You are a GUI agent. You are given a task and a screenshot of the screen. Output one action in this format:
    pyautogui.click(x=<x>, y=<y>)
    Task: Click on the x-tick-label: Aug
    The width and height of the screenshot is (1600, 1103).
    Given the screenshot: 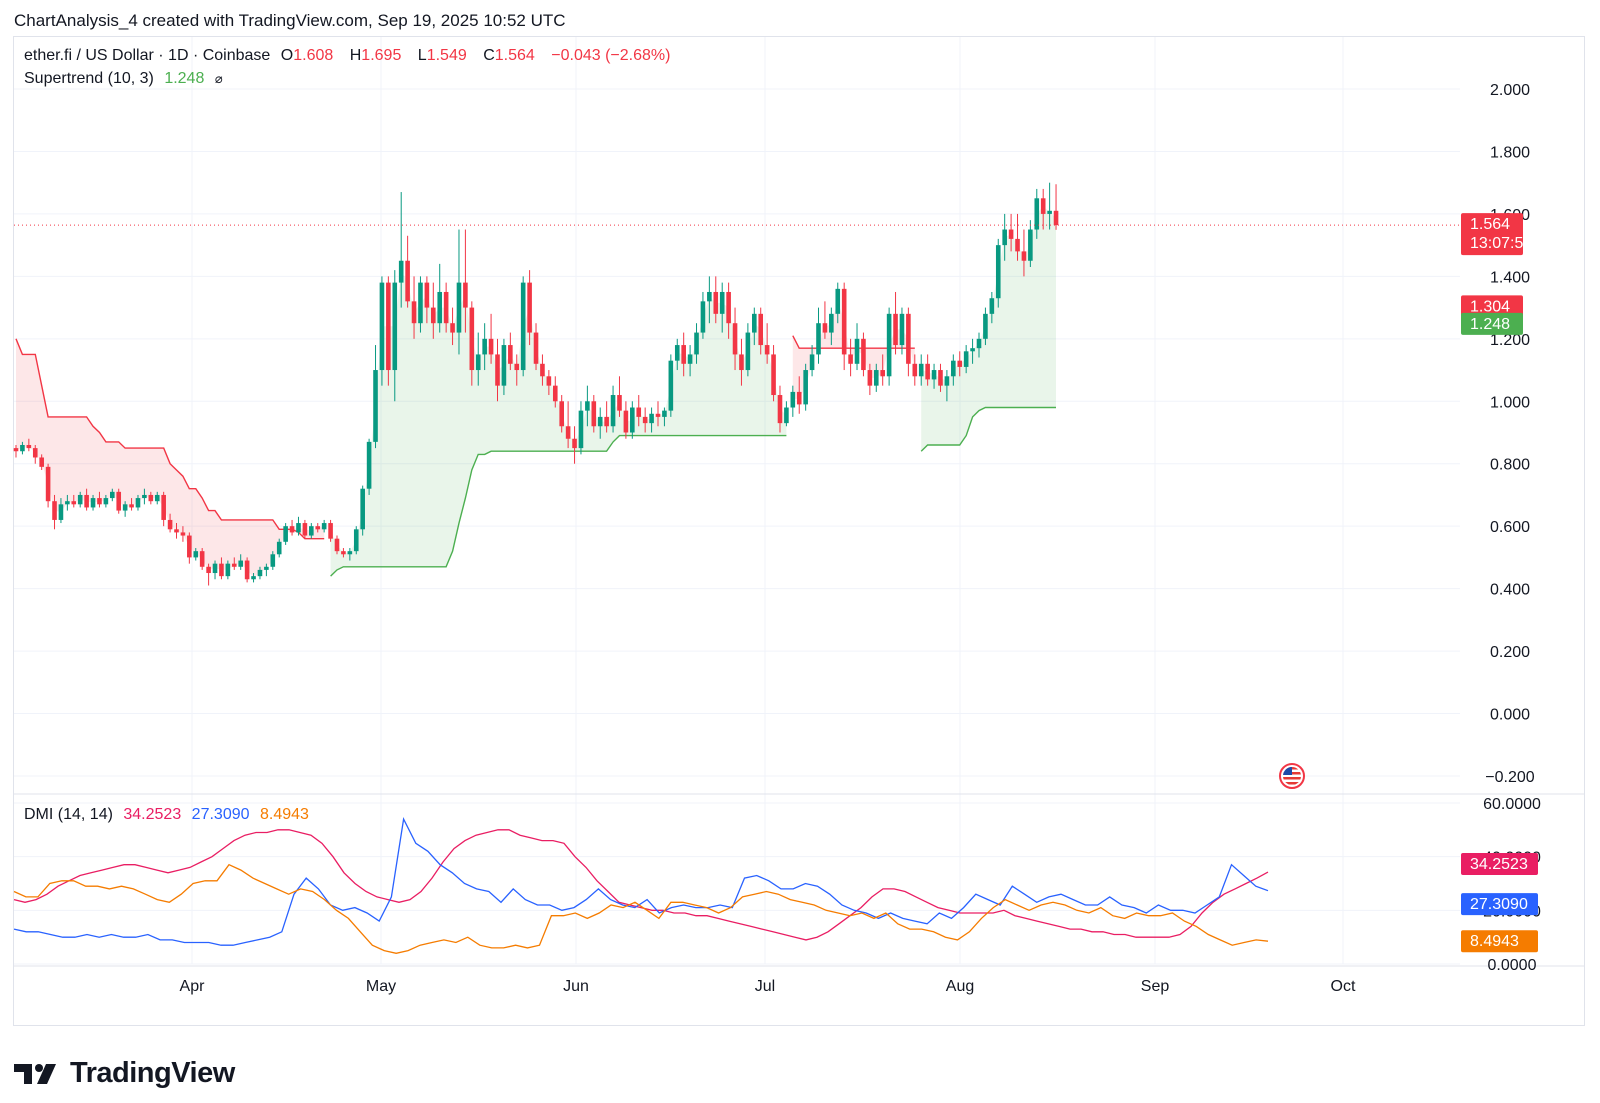 What is the action you would take?
    pyautogui.click(x=960, y=986)
    